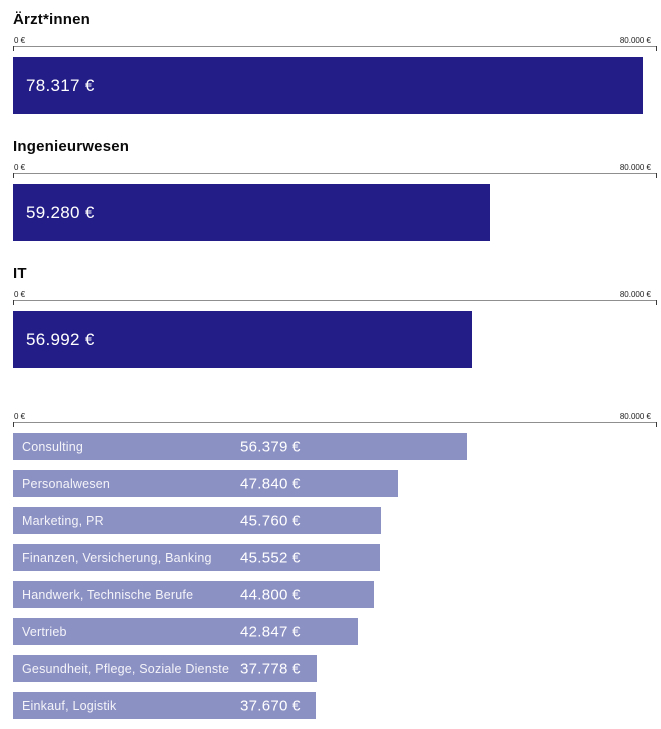 This screenshot has height=729, width=661. What do you see at coordinates (270, 520) in the screenshot?
I see `bar-value-marketing-pr: 45.760 €` at bounding box center [270, 520].